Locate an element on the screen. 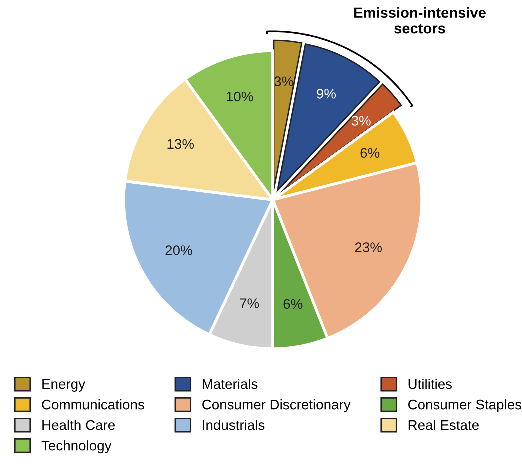 This screenshot has height=466, width=522. data-label: 13% is located at coordinates (181, 144).